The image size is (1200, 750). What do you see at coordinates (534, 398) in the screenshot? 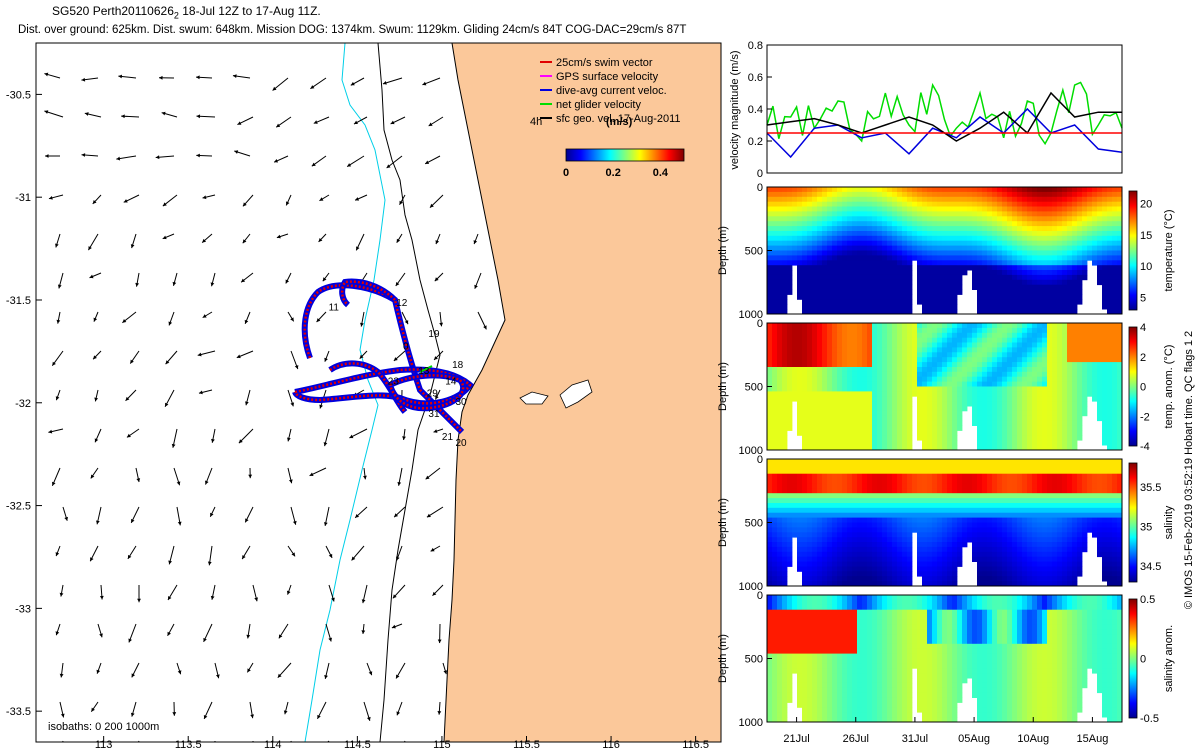
I see `rottnest-island` at bounding box center [534, 398].